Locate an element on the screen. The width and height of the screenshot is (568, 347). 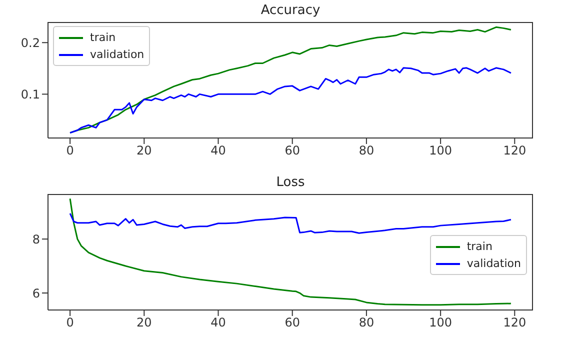
y-tick-label: 0.1 is located at coordinates (30, 94).